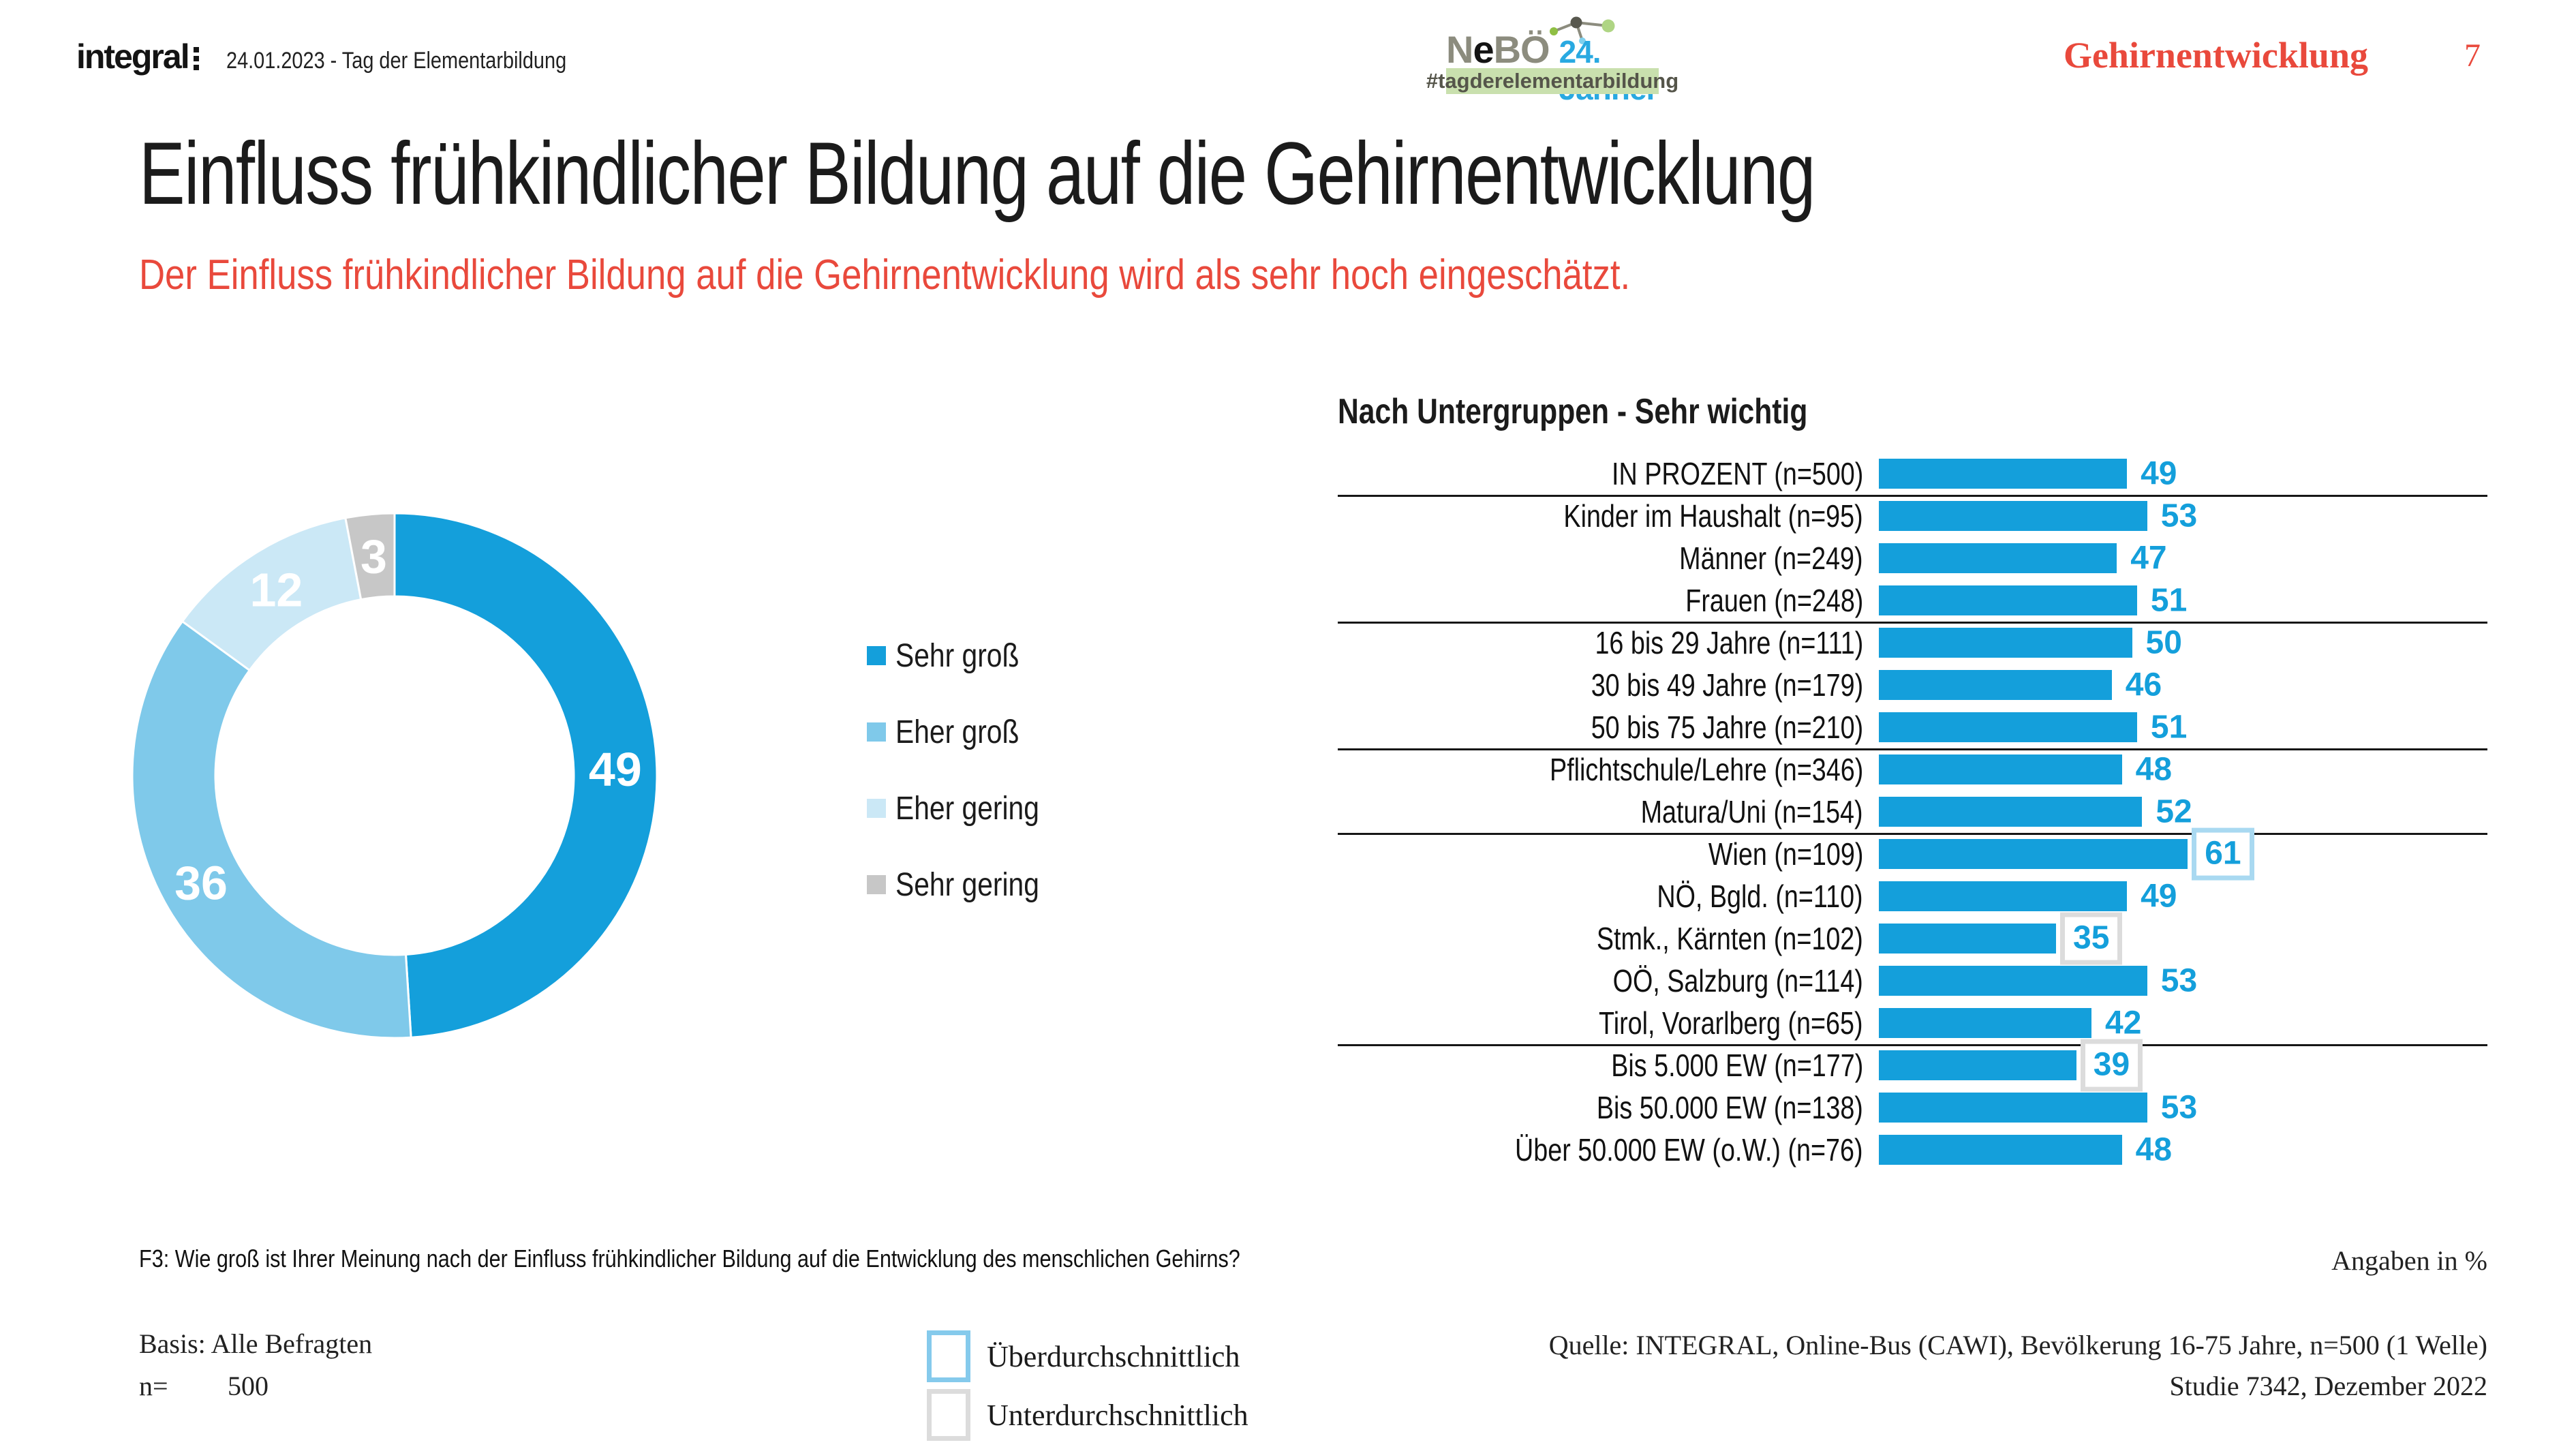 Image resolution: width=2576 pixels, height=1449 pixels. What do you see at coordinates (954, 732) in the screenshot?
I see `donut-legend-item: Eher groß` at bounding box center [954, 732].